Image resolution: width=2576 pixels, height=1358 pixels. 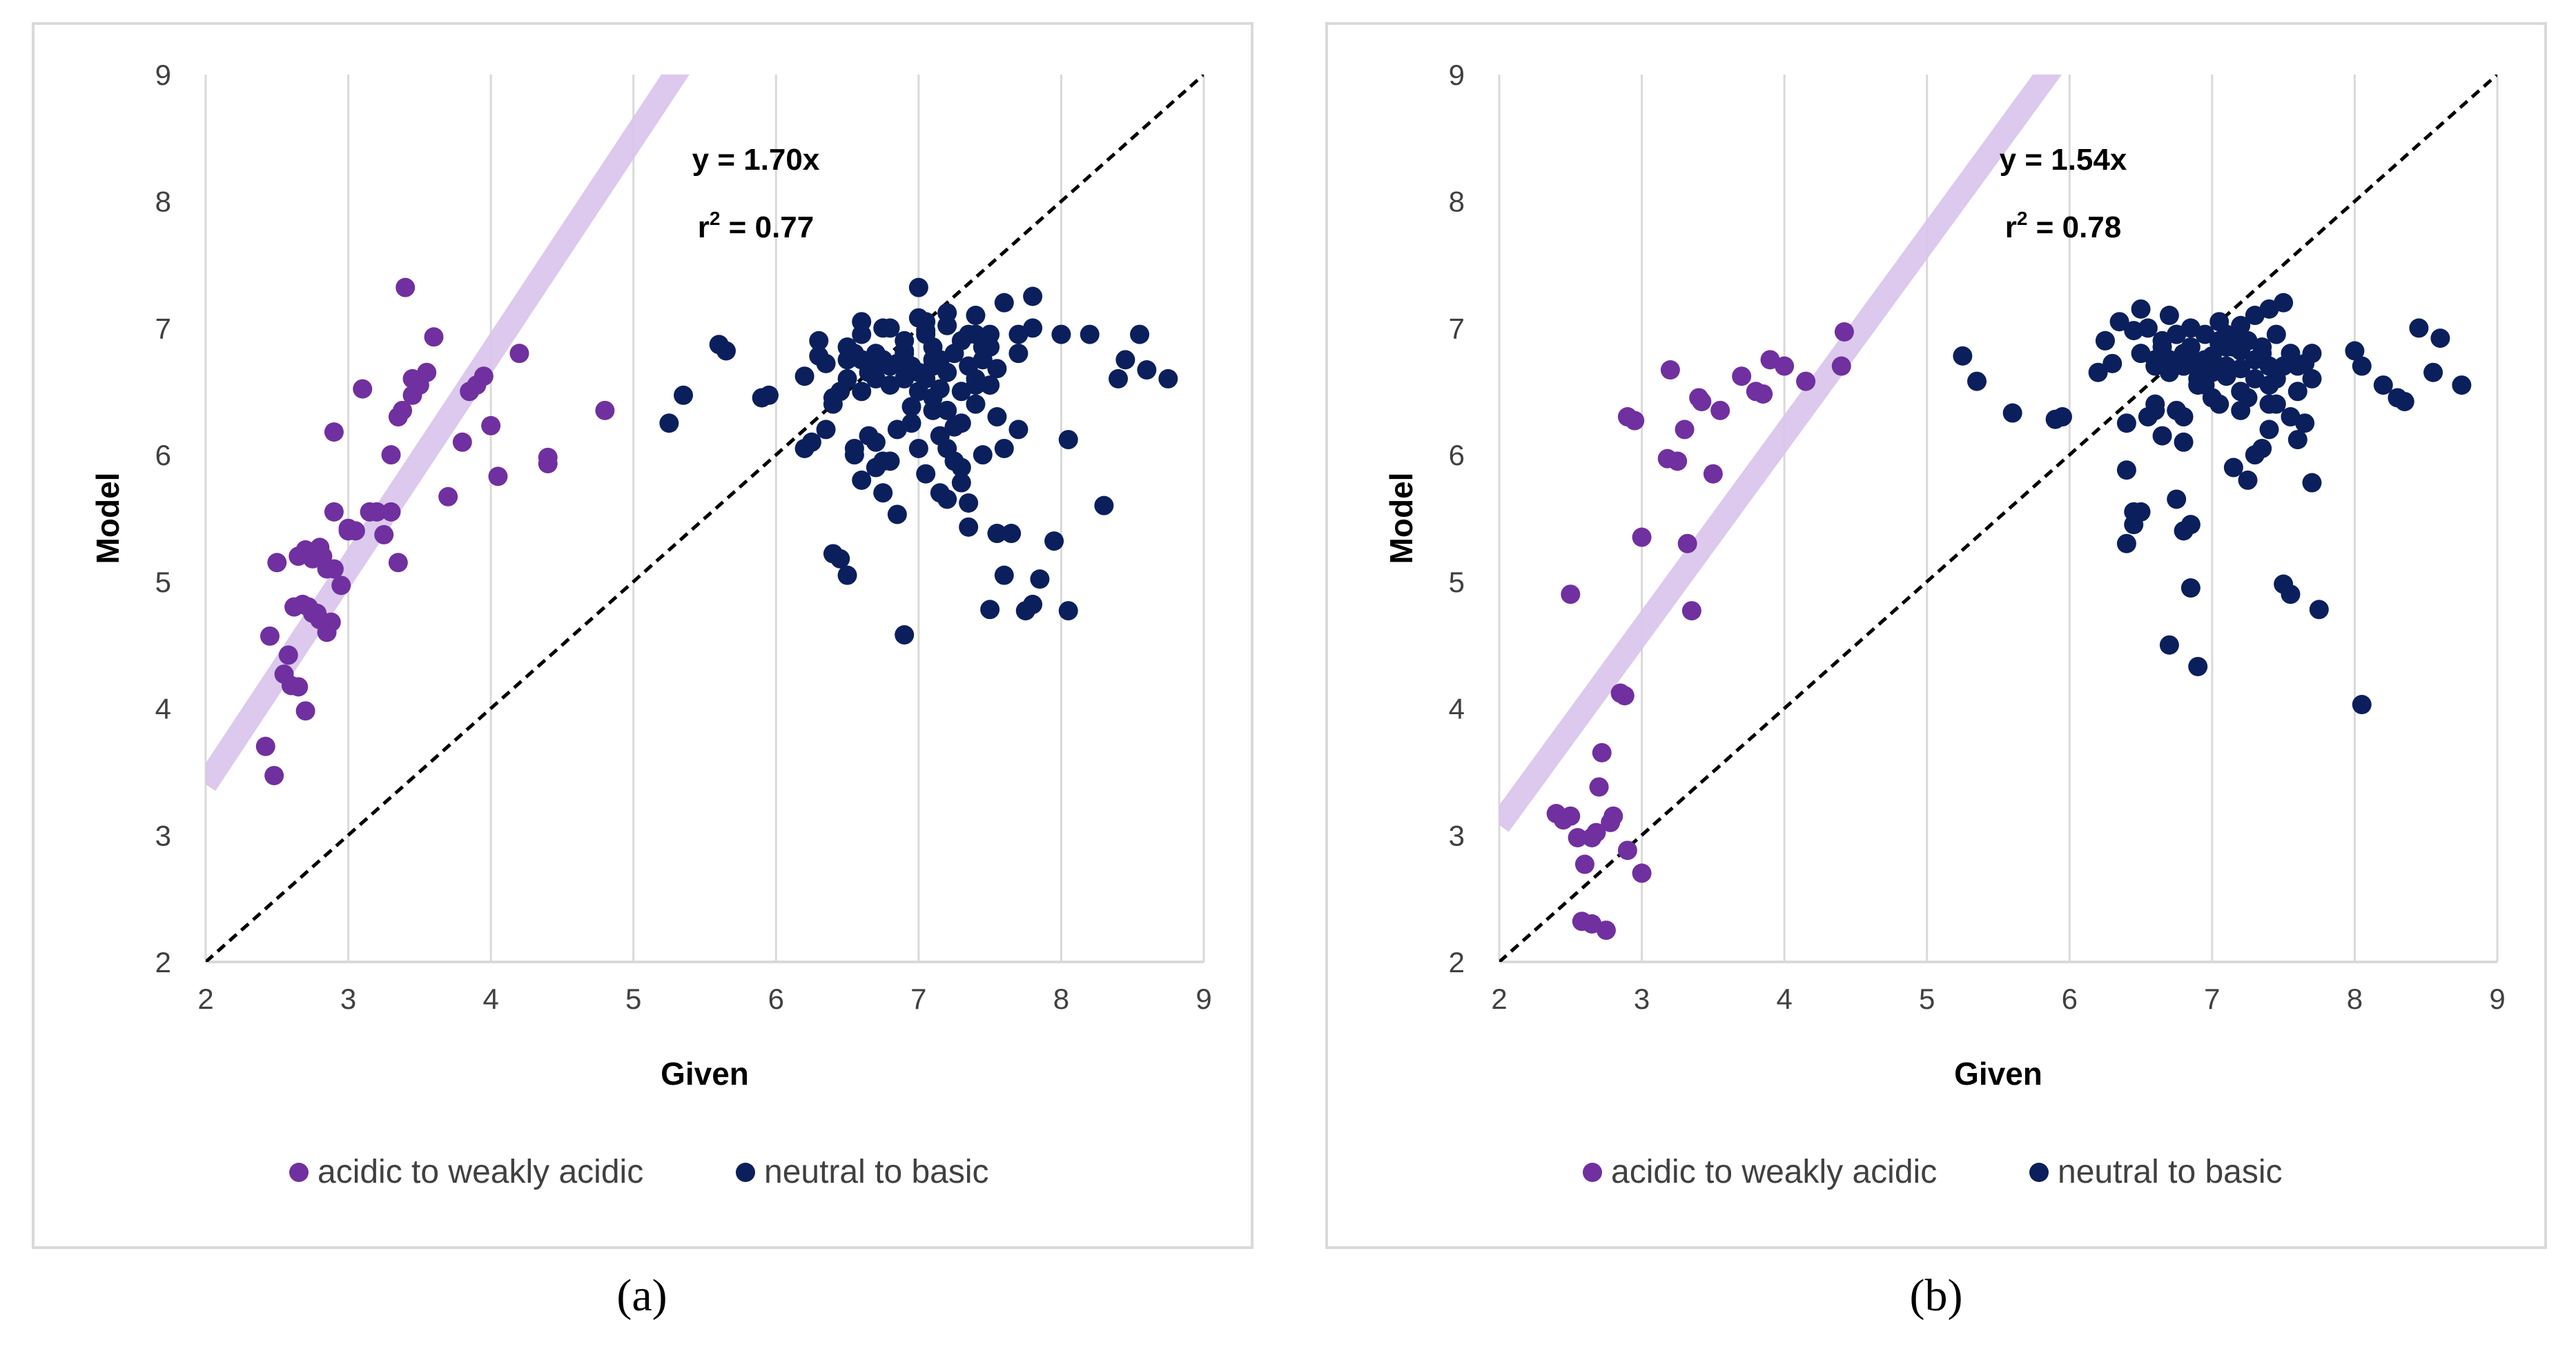 I want to click on y-axis-title: Model, so click(x=108, y=518).